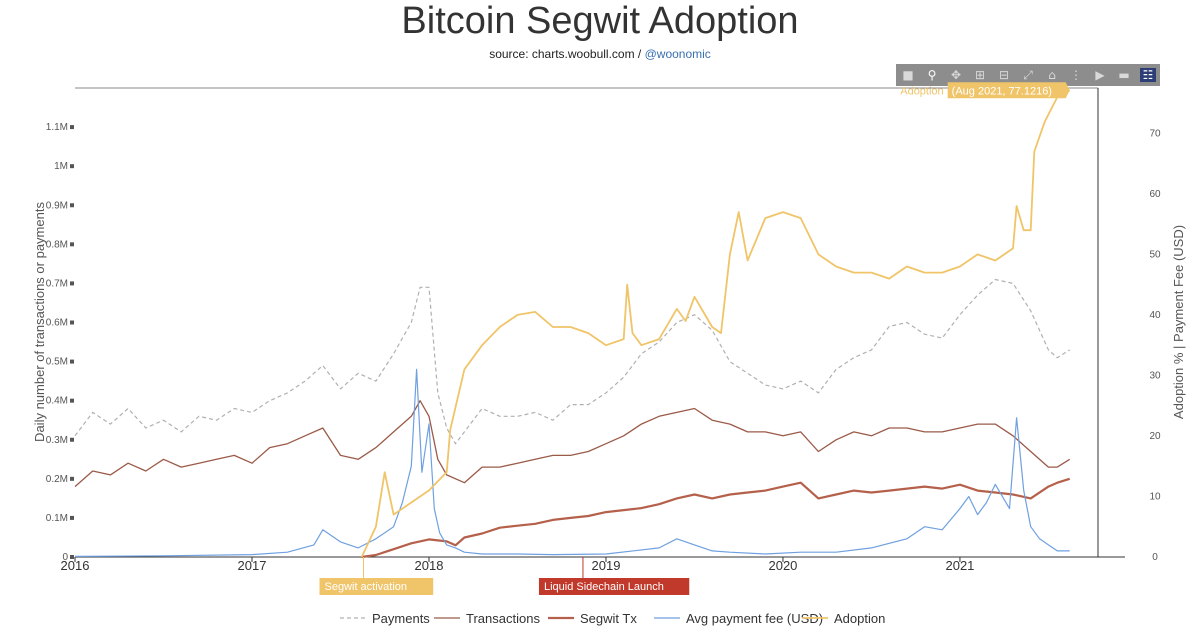 The height and width of the screenshot is (636, 1200). What do you see at coordinates (75, 565) in the screenshot?
I see `x-tick-label: 2016` at bounding box center [75, 565].